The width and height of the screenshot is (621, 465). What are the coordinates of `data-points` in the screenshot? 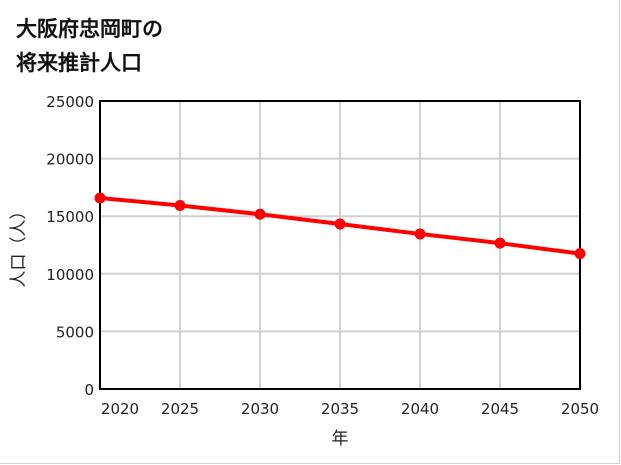 It's located at (340, 226).